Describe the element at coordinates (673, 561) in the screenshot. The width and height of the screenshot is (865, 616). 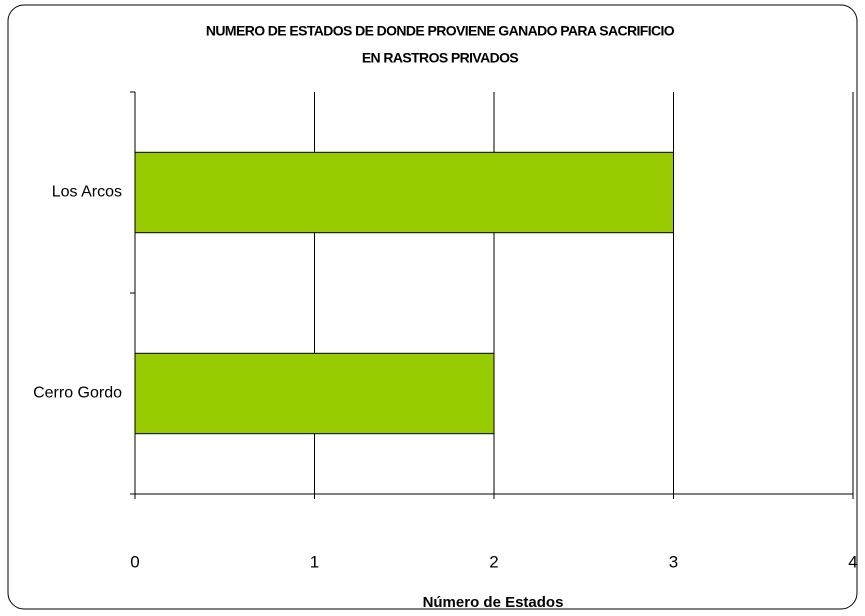
I see `x-tick-label: 3` at that location.